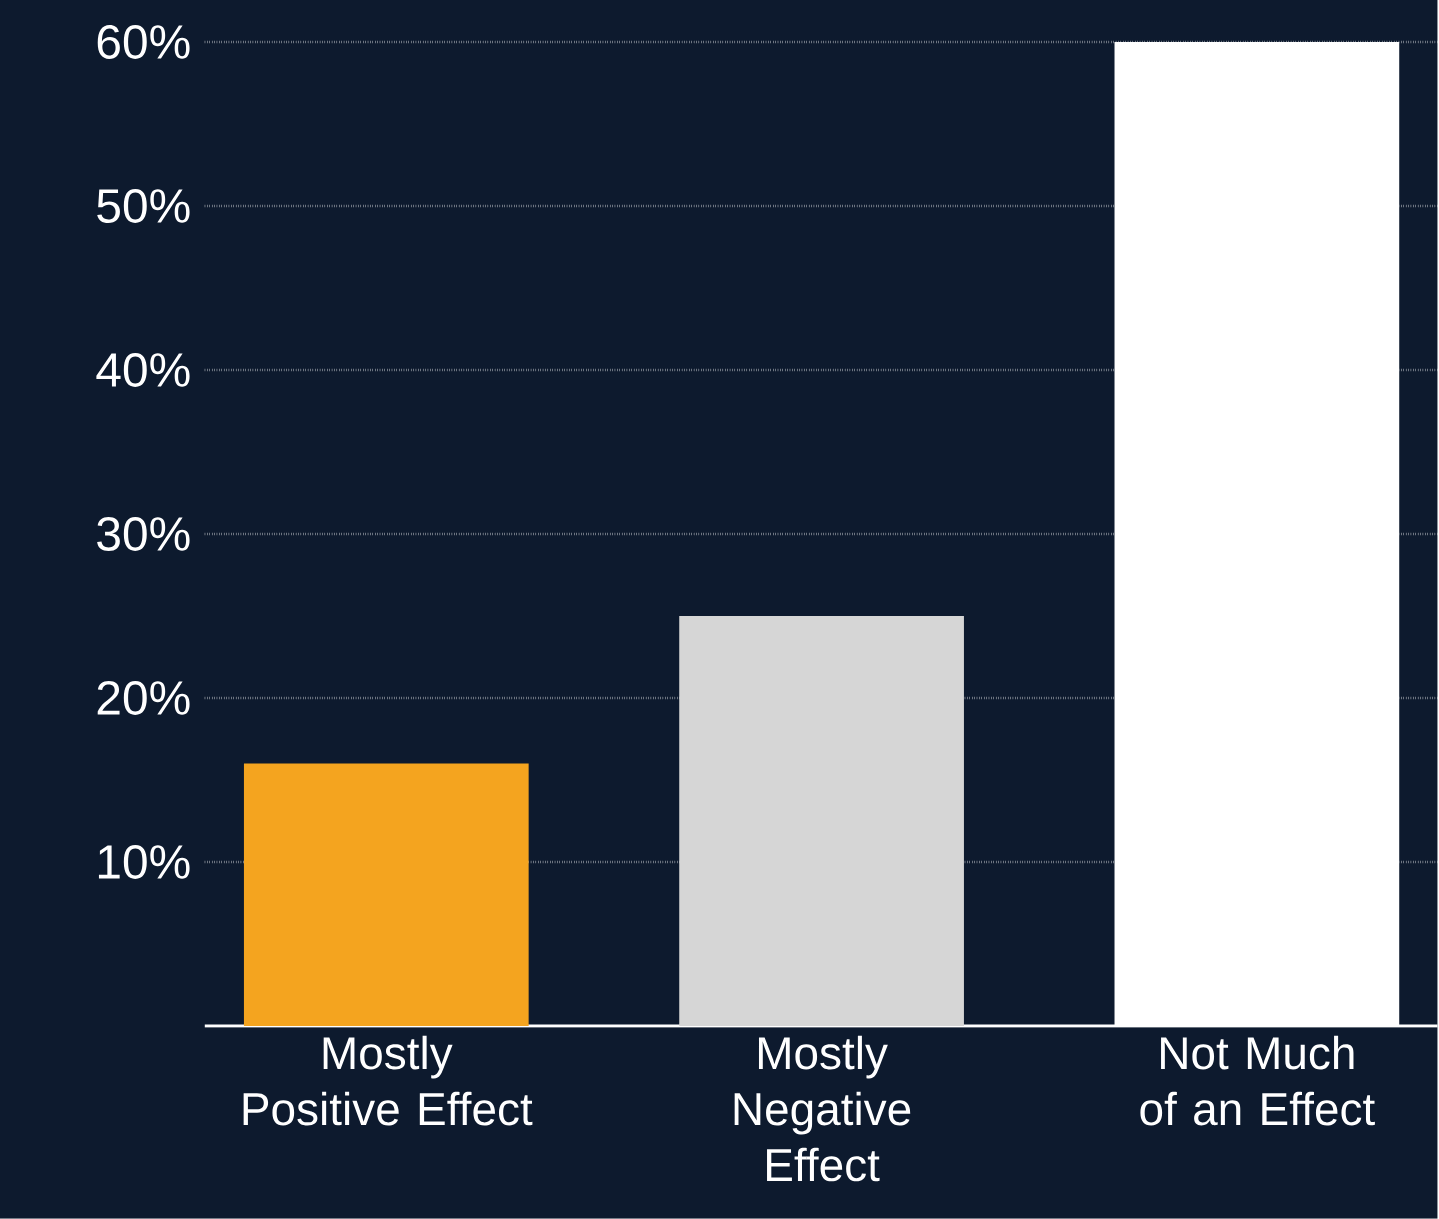 The height and width of the screenshot is (1219, 1439). Describe the element at coordinates (143, 698) in the screenshot. I see `y-tick-label: 20%` at that location.